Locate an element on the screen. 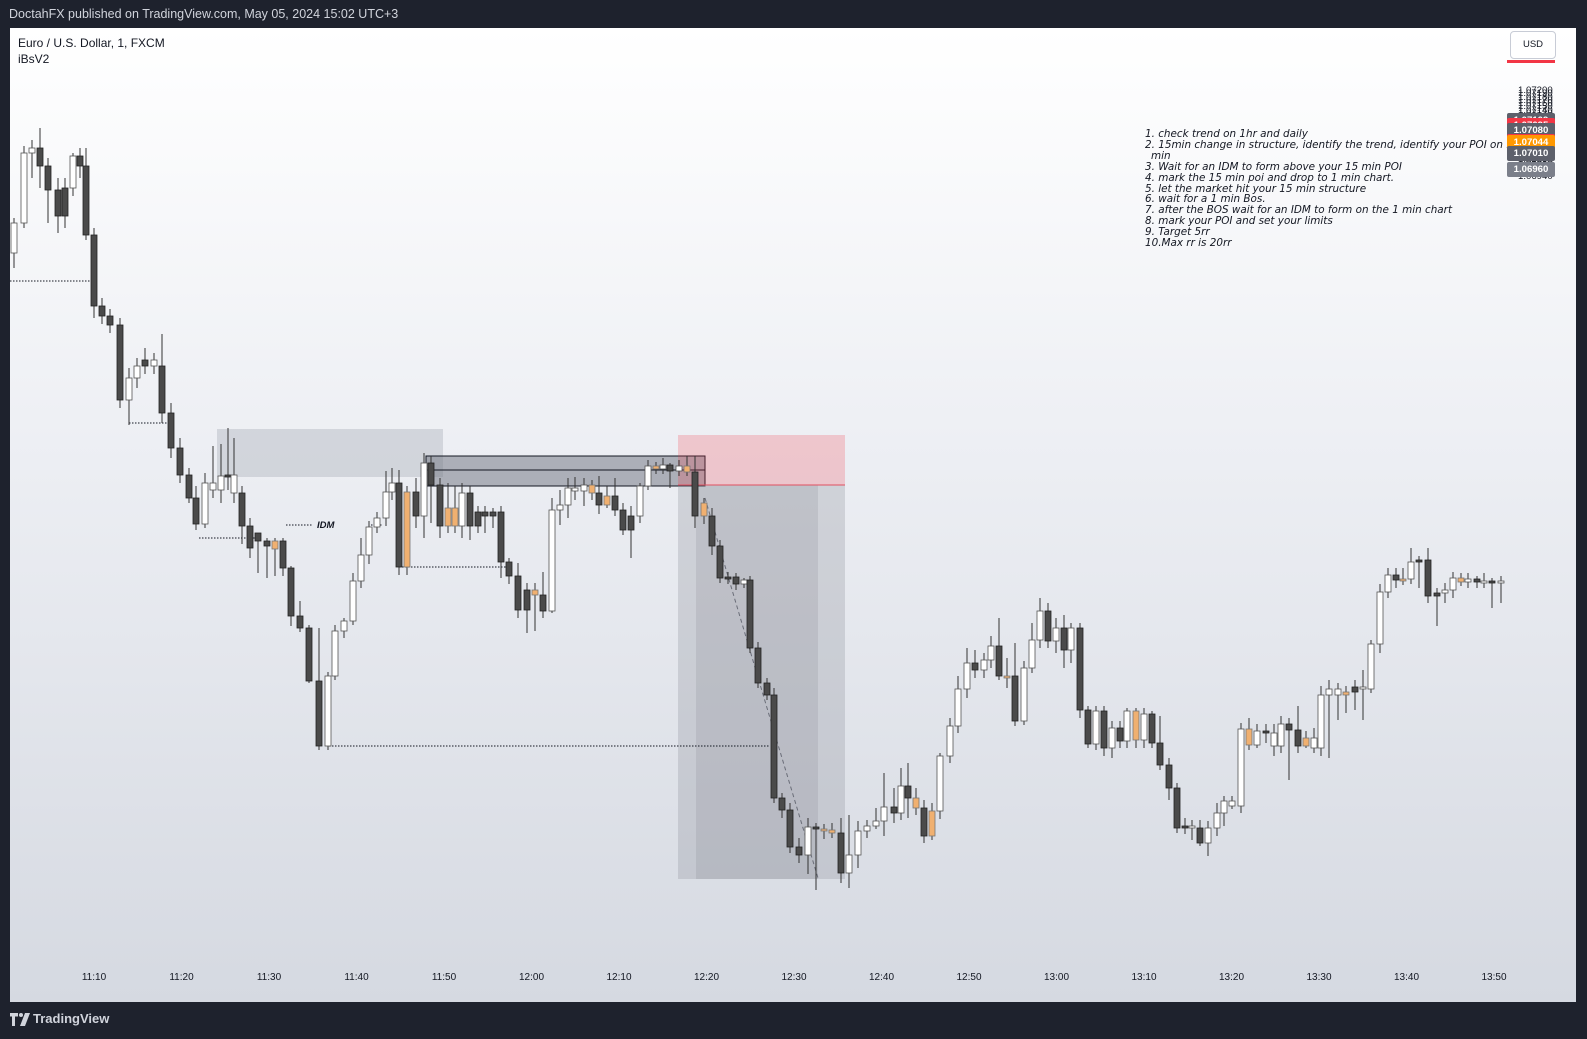  price-tick: 1.07170 is located at coordinates (1535, 100).